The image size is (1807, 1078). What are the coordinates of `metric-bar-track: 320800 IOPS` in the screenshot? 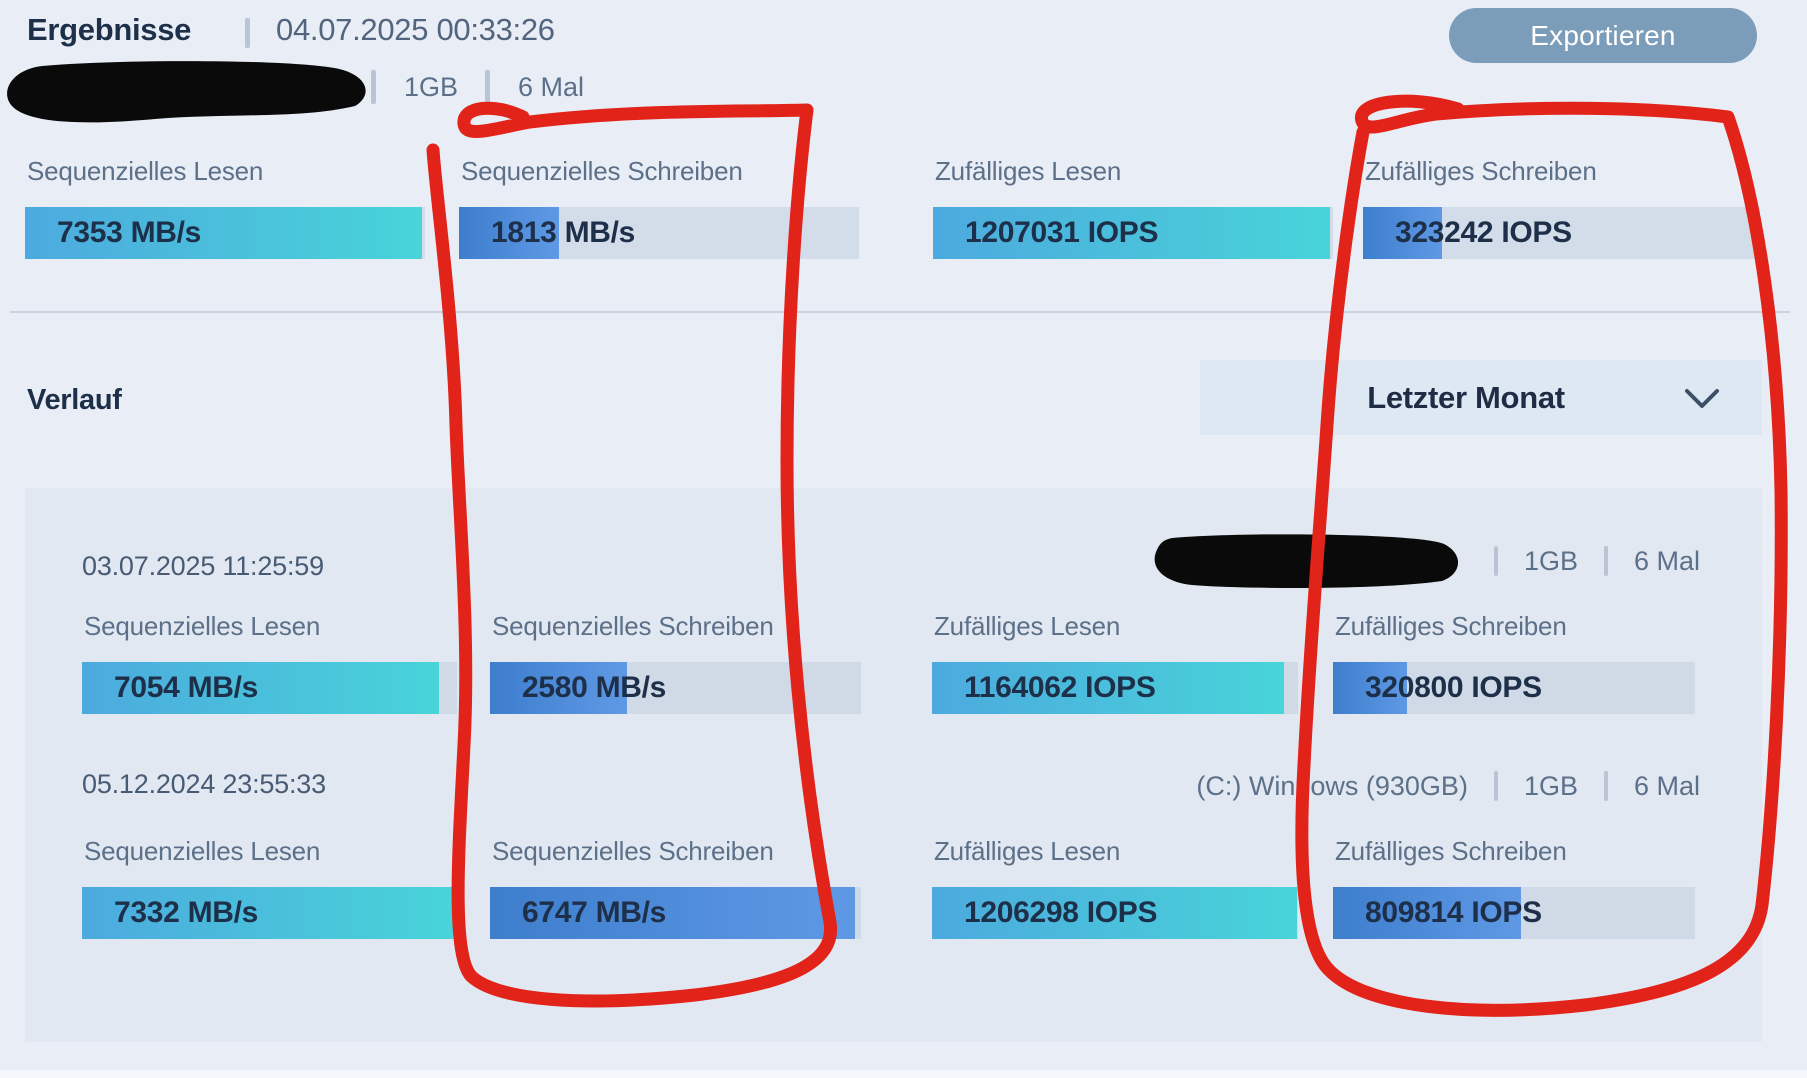 It's located at (1514, 688).